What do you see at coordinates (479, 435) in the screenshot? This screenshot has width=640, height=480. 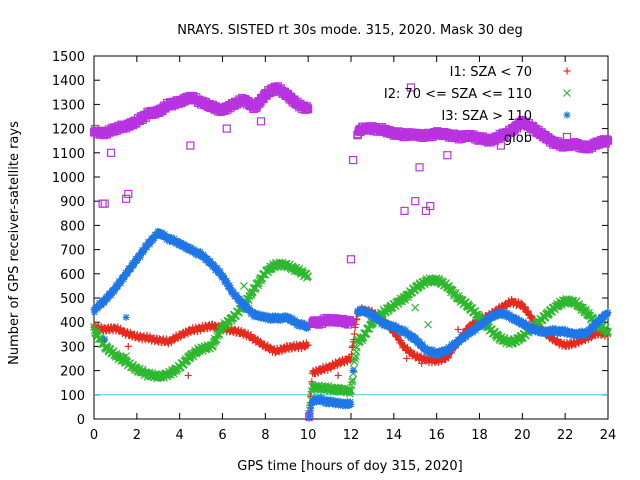 I see `x-tick-label: 18` at bounding box center [479, 435].